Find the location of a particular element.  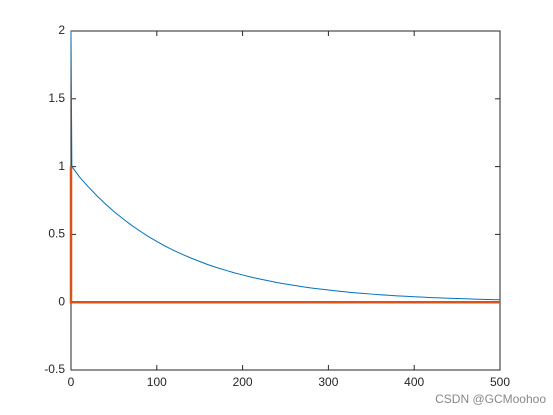

y-tick-label: 0 is located at coordinates (61, 301).